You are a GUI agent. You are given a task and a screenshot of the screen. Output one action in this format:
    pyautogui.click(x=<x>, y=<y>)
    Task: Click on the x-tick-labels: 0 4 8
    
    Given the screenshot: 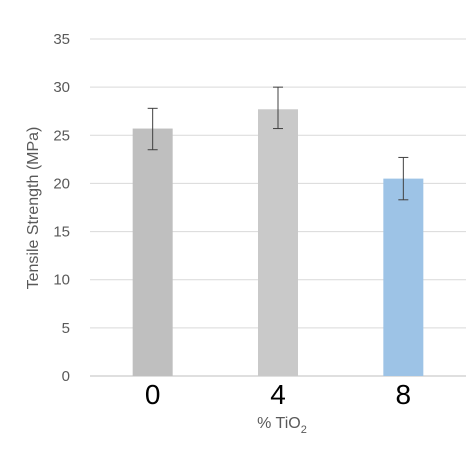 What is the action you would take?
    pyautogui.click(x=278, y=394)
    